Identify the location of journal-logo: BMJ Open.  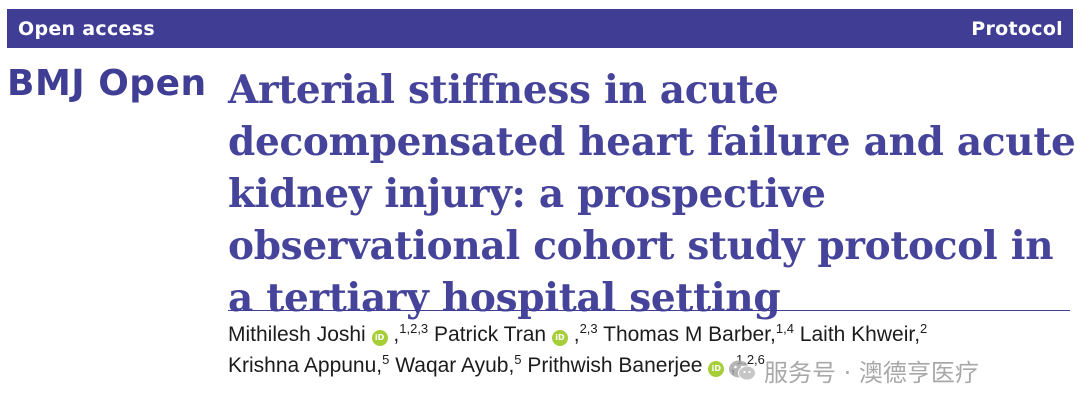
(107, 83).